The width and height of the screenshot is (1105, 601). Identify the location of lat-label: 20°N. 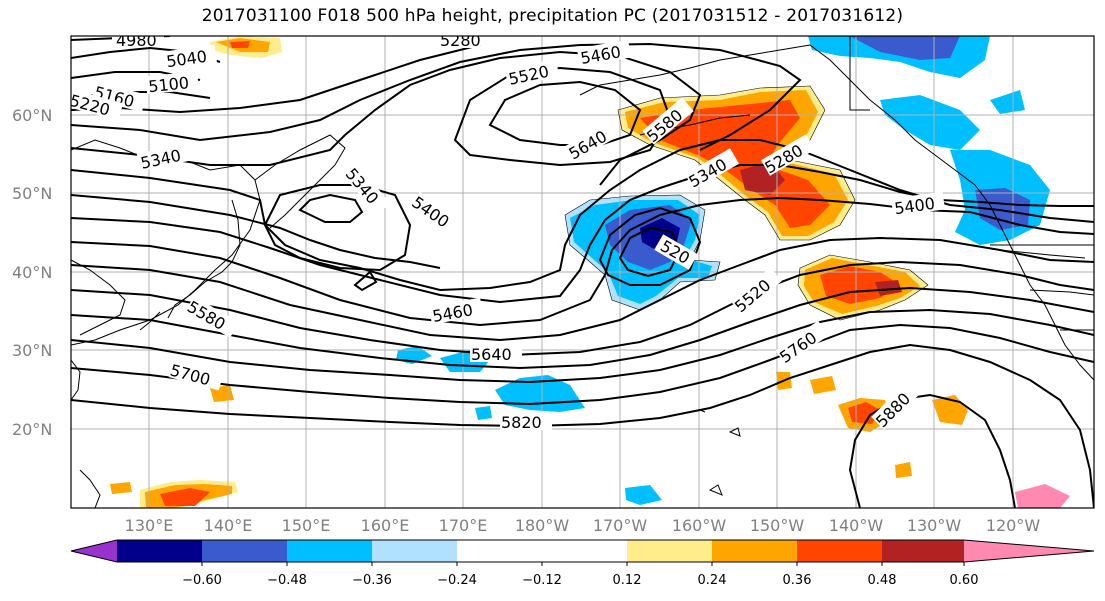
(32, 429).